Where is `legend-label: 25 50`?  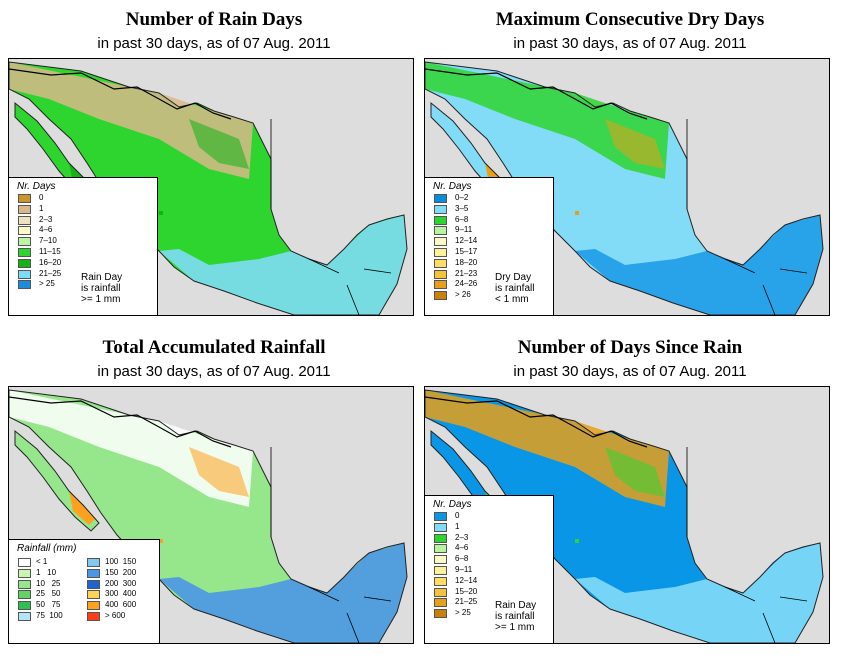
legend-label: 25 50 is located at coordinates (48, 594).